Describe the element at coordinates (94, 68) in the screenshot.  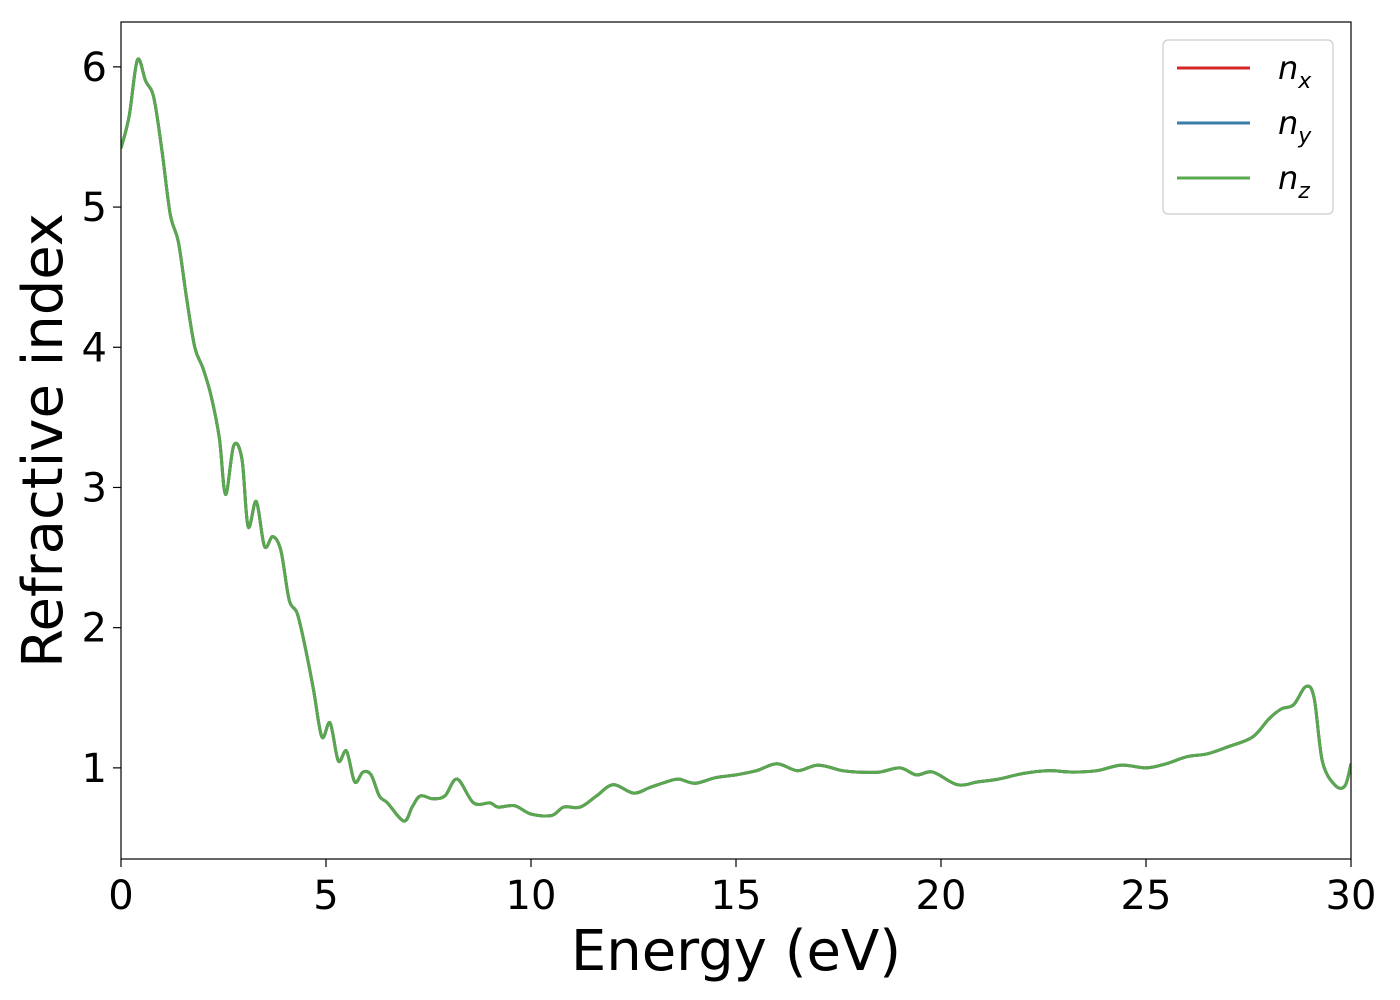
I see `y-tick-label: 6` at that location.